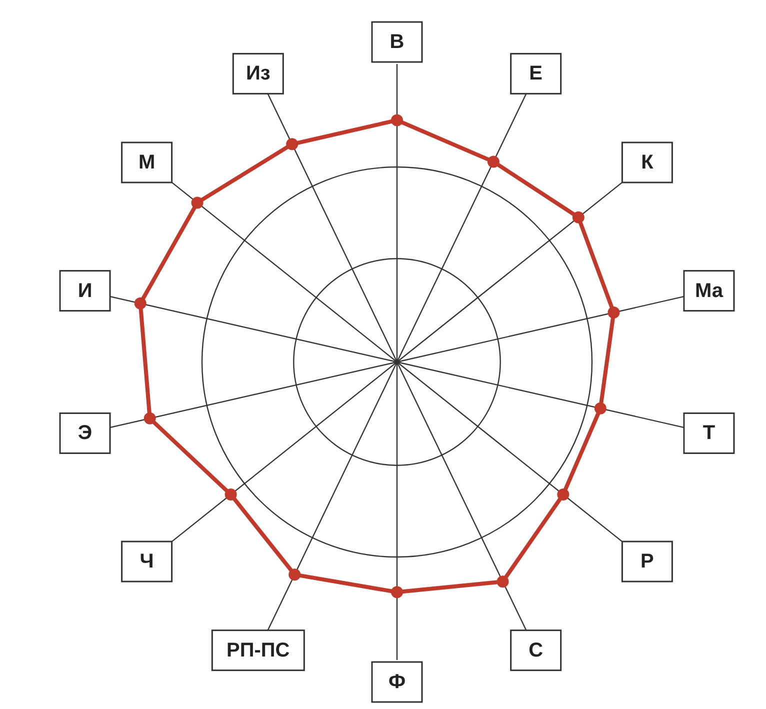 The width and height of the screenshot is (766, 709). What do you see at coordinates (85, 433) in the screenshot?
I see `spoke-label: Э` at bounding box center [85, 433].